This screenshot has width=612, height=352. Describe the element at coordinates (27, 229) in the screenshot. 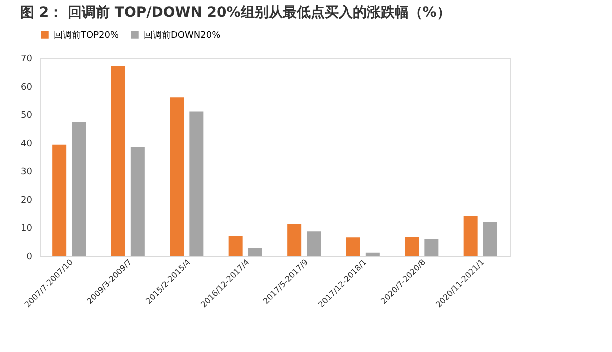

I see `y-tick-label: 10` at that location.